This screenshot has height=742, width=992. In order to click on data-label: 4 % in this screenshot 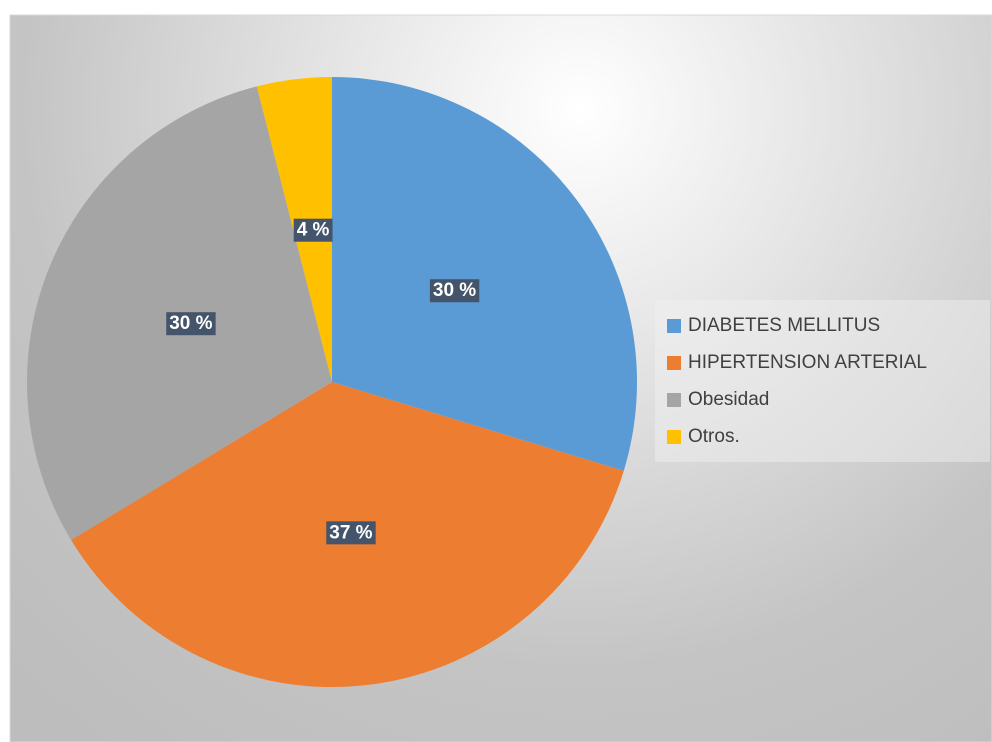, I will do `click(313, 230)`.